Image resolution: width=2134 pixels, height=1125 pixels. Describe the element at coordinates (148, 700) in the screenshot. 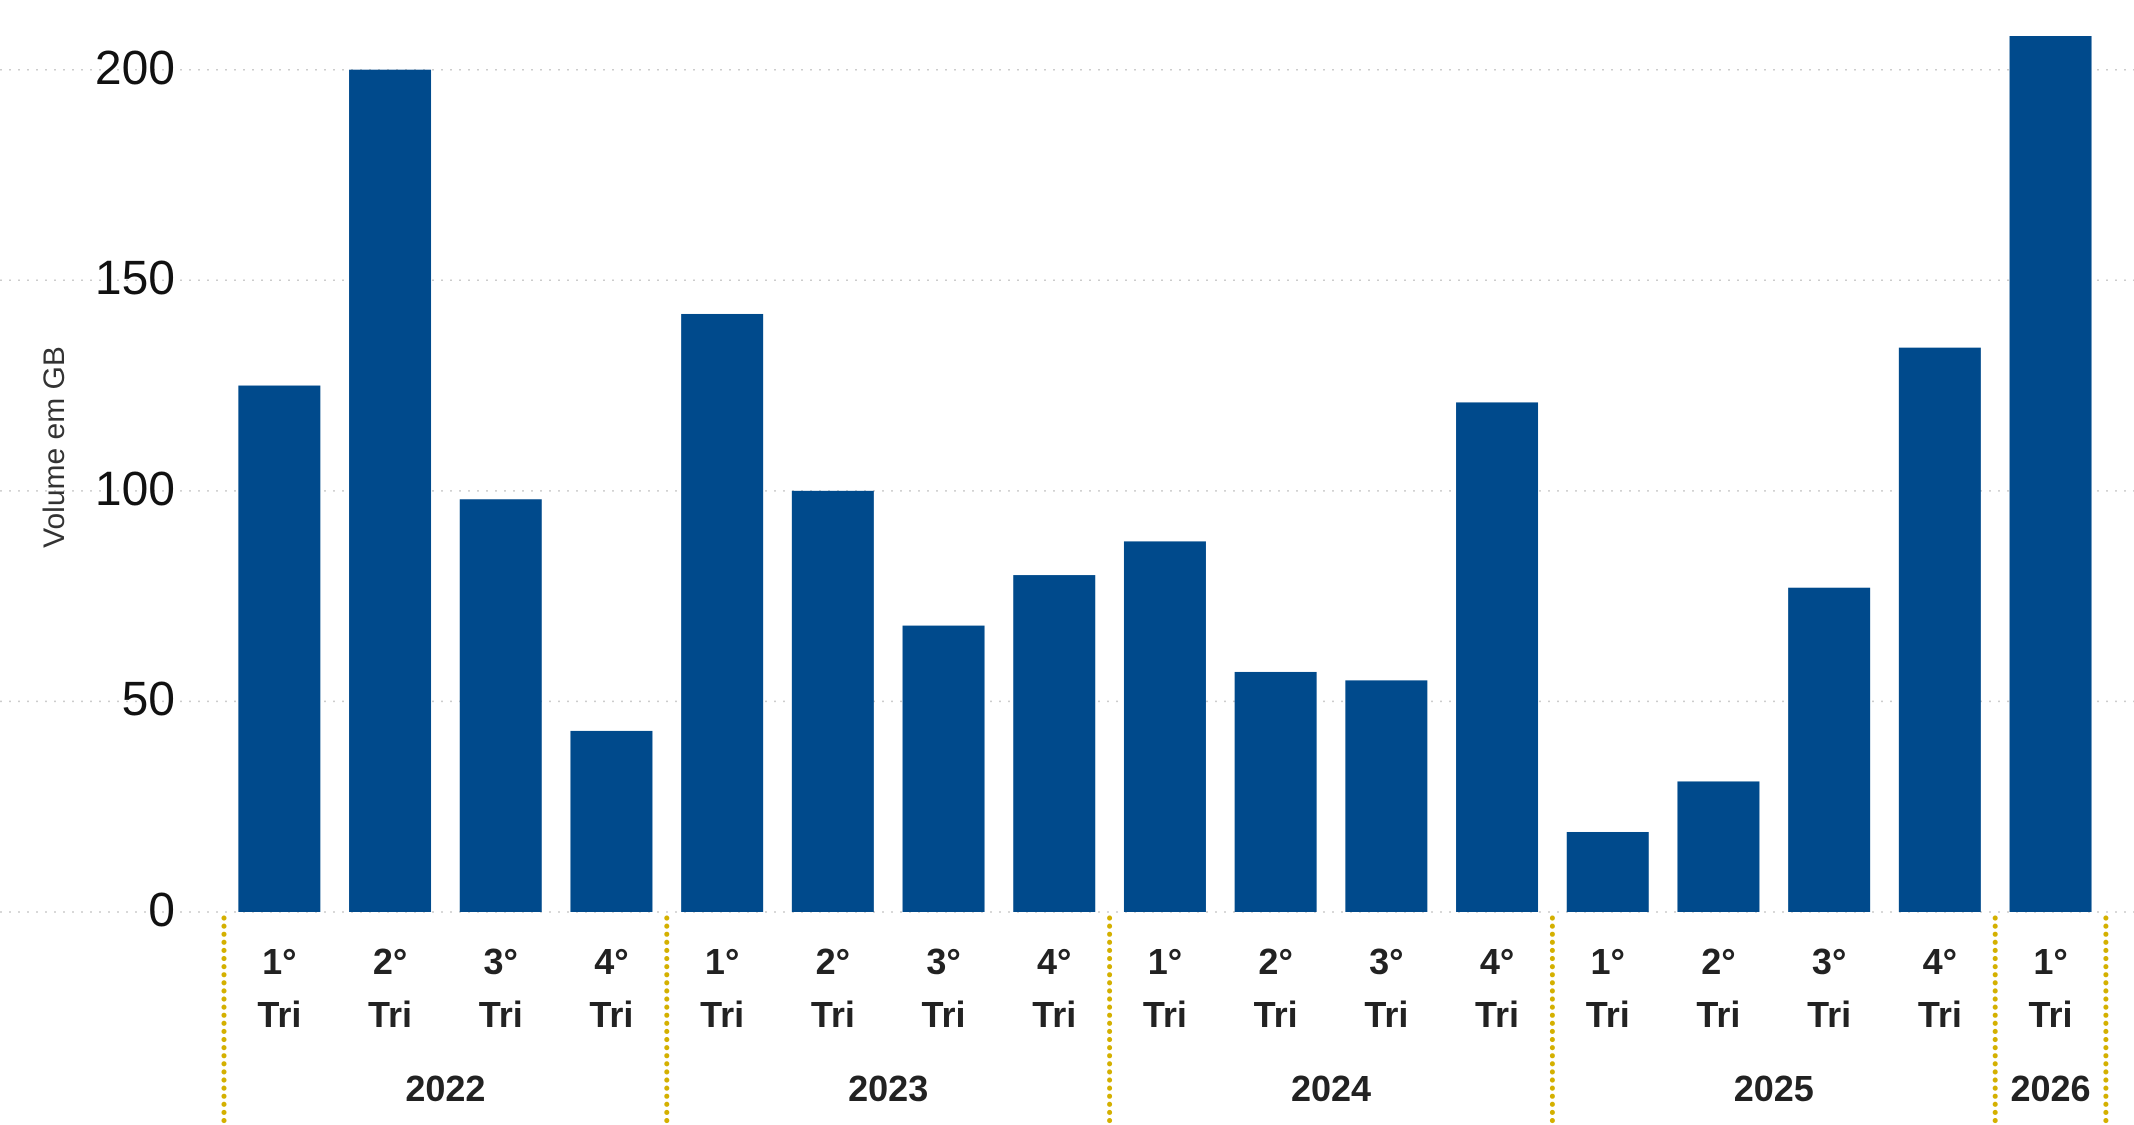

I see `y-tick-label: 50` at that location.